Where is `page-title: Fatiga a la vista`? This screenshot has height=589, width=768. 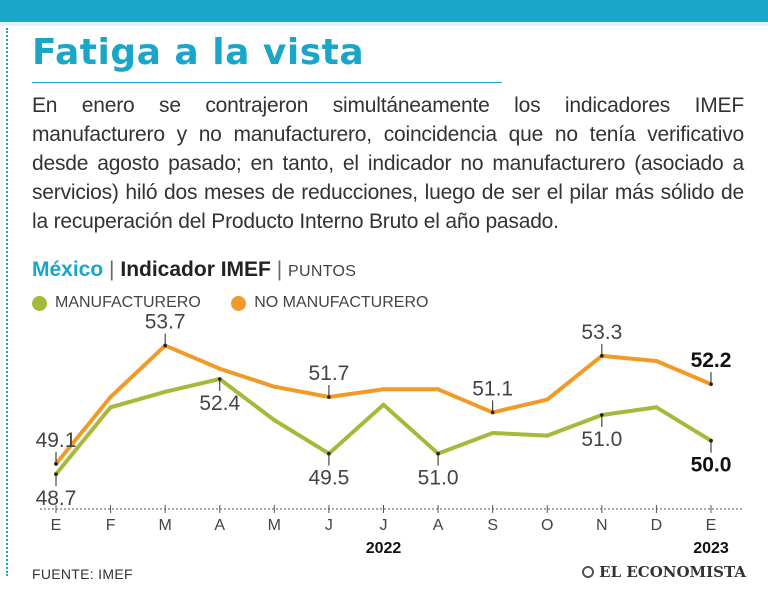
page-title: Fatiga a la vista is located at coordinates (198, 52).